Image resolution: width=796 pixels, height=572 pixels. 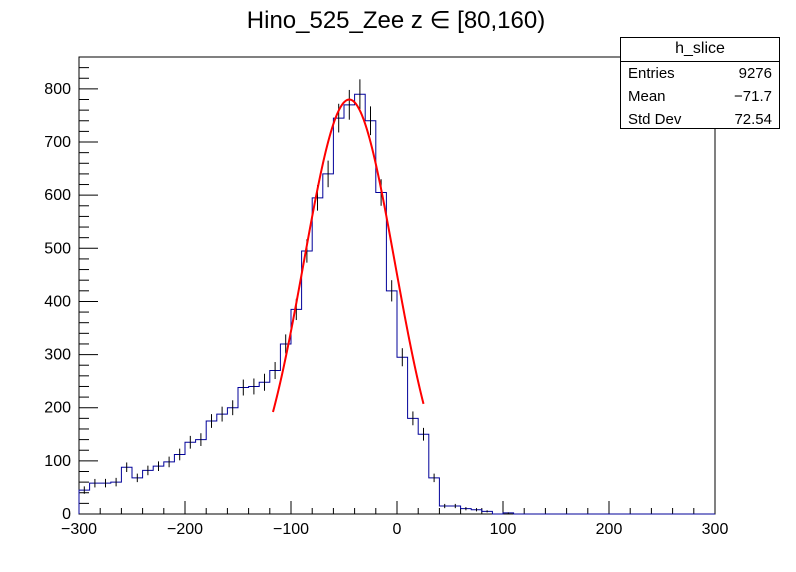 I want to click on stats-label: Mean, so click(x=647, y=96).